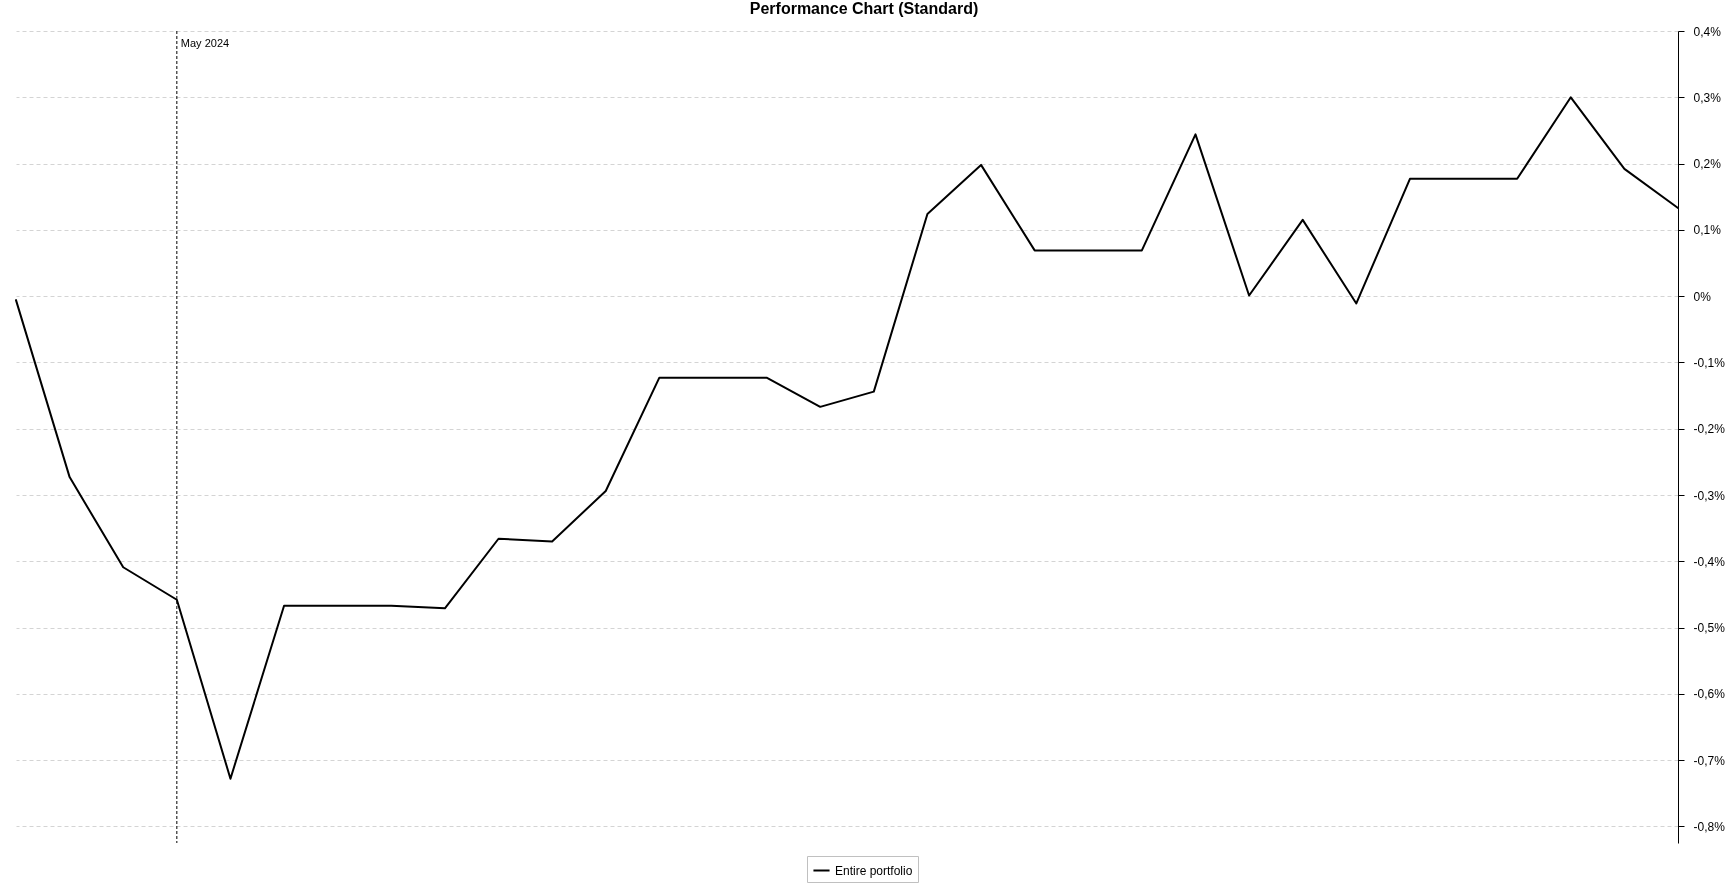 This screenshot has height=884, width=1728. What do you see at coordinates (1709, 826) in the screenshot?
I see `y-tick-label: -0,8%` at bounding box center [1709, 826].